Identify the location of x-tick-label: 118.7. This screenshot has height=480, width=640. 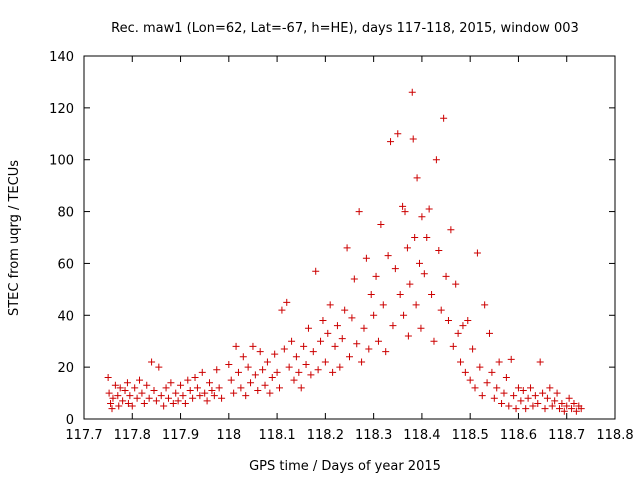
(566, 435).